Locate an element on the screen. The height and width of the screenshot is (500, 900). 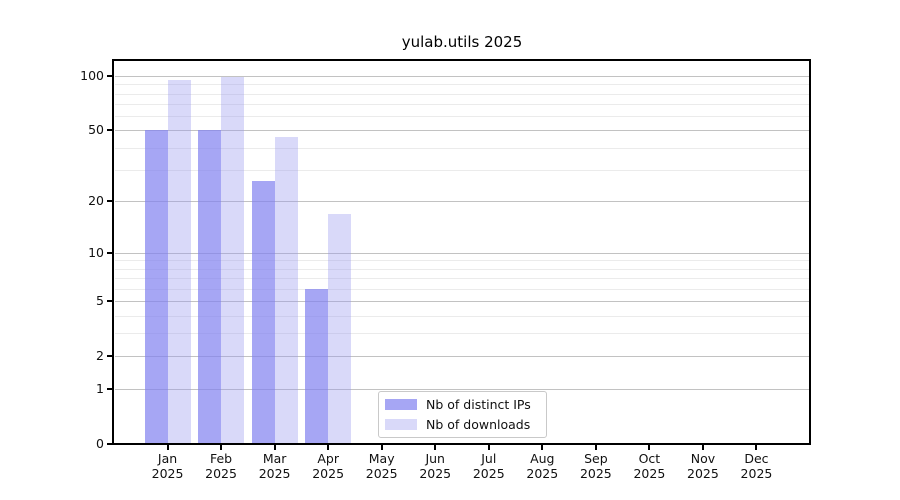
y-axis-label: 20 is located at coordinates (96, 201).